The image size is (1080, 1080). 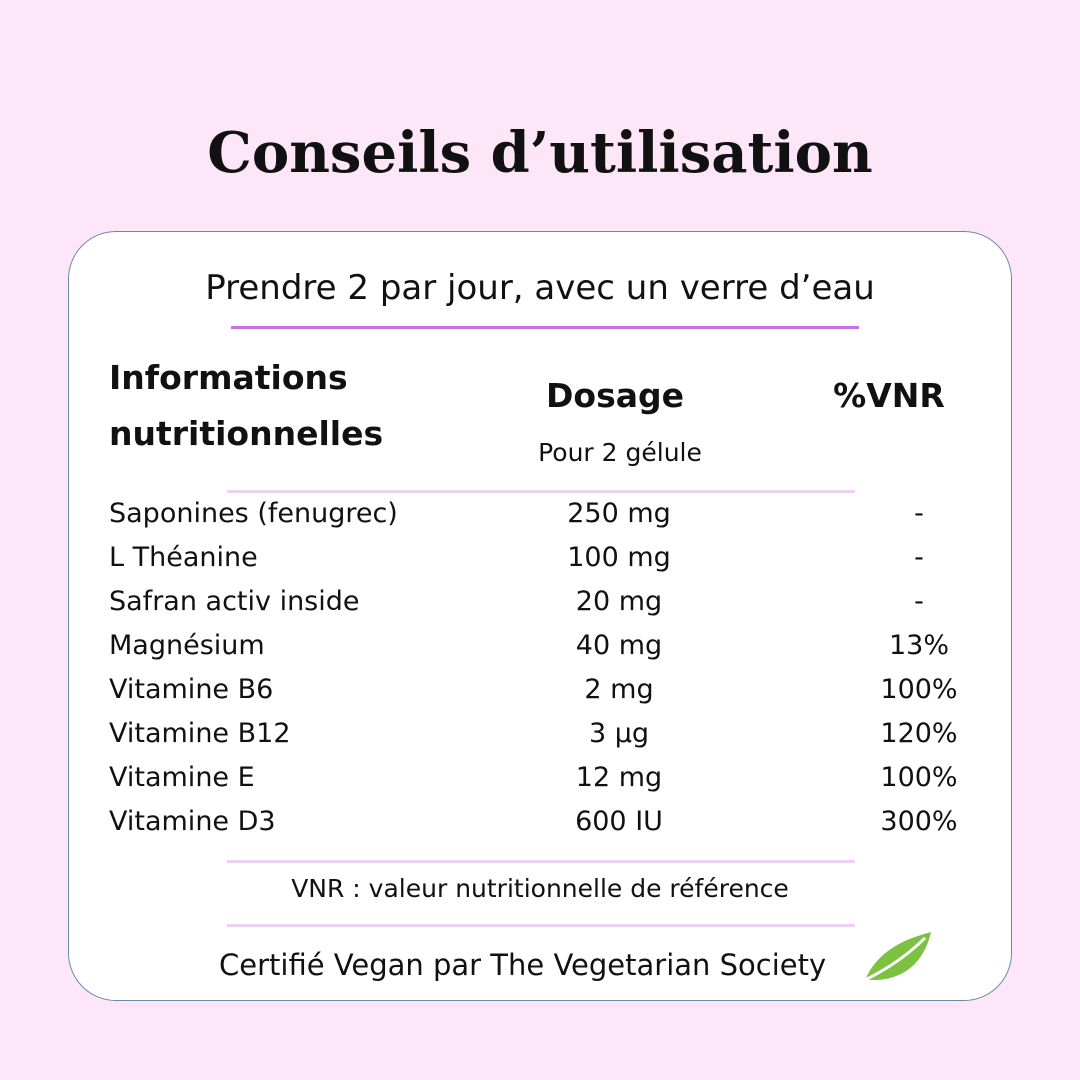 I want to click on table-cell: L Théanine, so click(x=183, y=557).